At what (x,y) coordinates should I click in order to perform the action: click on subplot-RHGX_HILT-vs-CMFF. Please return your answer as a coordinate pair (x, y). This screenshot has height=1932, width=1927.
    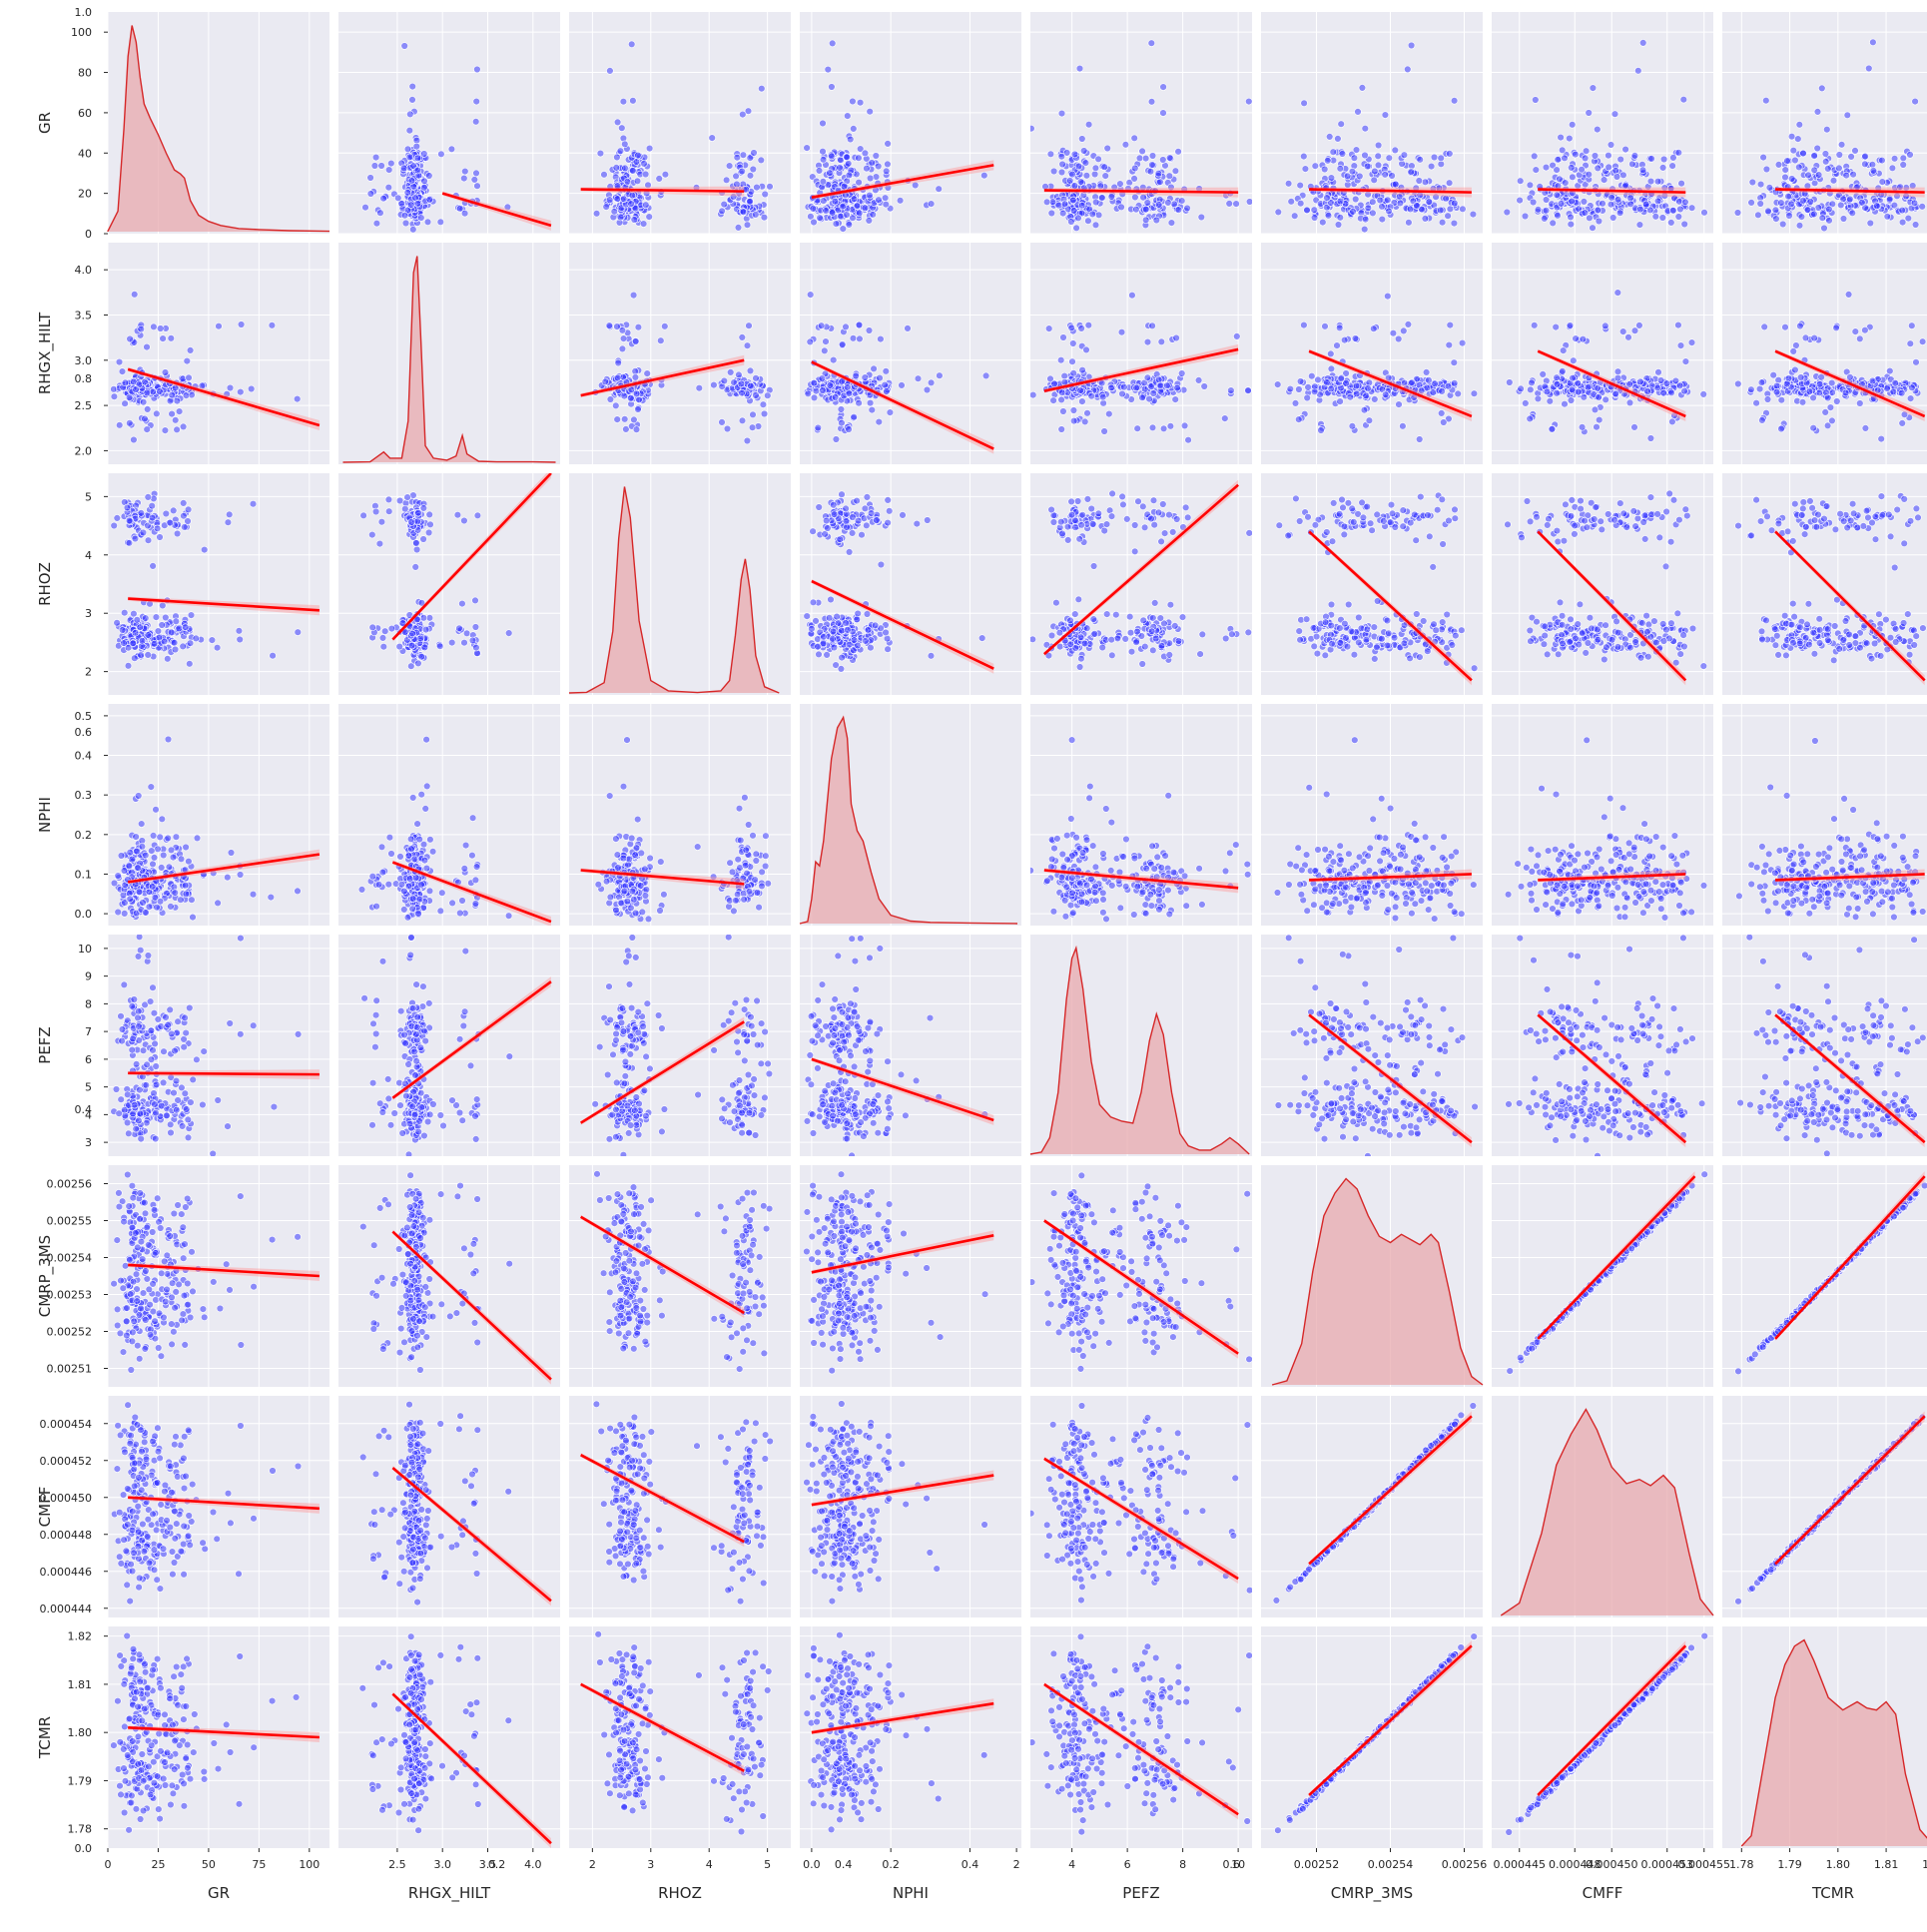
    Looking at the image, I should click on (1602, 353).